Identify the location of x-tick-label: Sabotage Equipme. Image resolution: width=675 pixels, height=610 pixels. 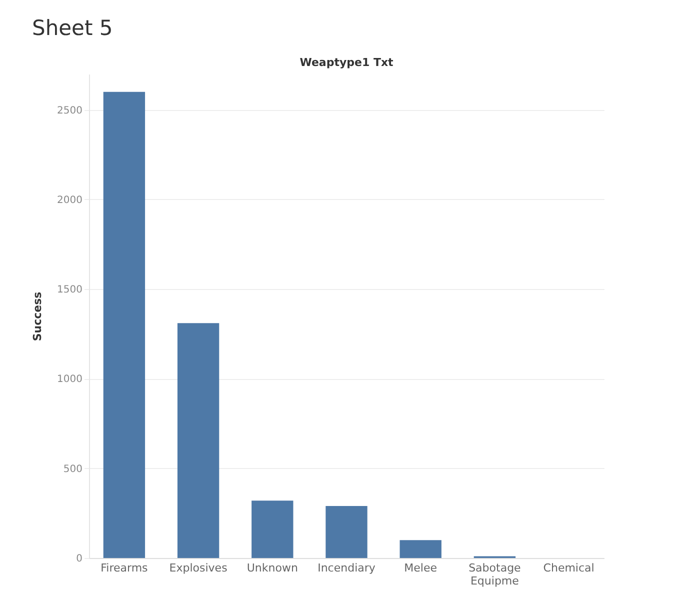
(495, 575).